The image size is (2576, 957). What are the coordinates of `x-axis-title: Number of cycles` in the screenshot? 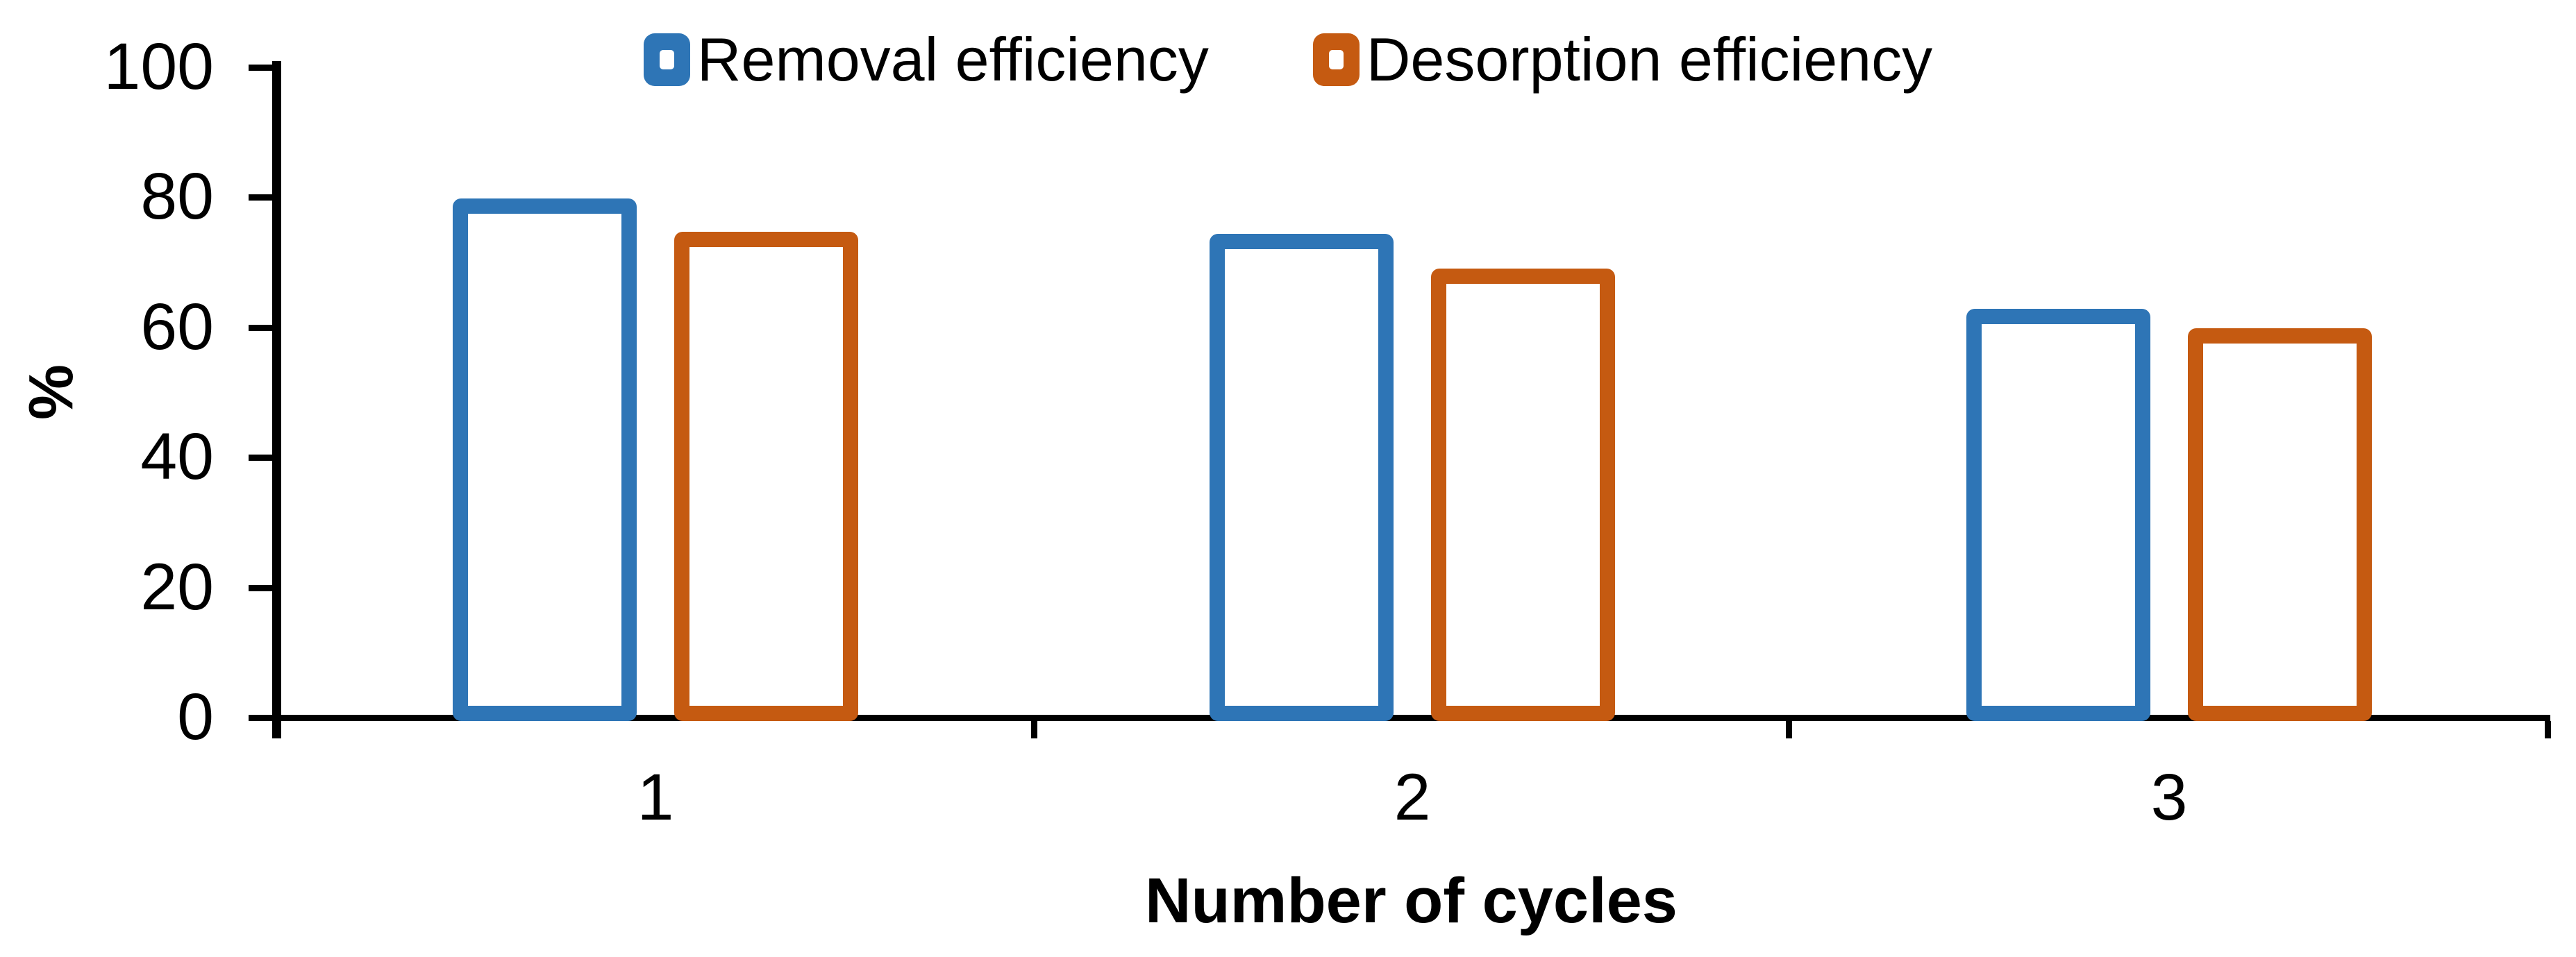 It's located at (1411, 900).